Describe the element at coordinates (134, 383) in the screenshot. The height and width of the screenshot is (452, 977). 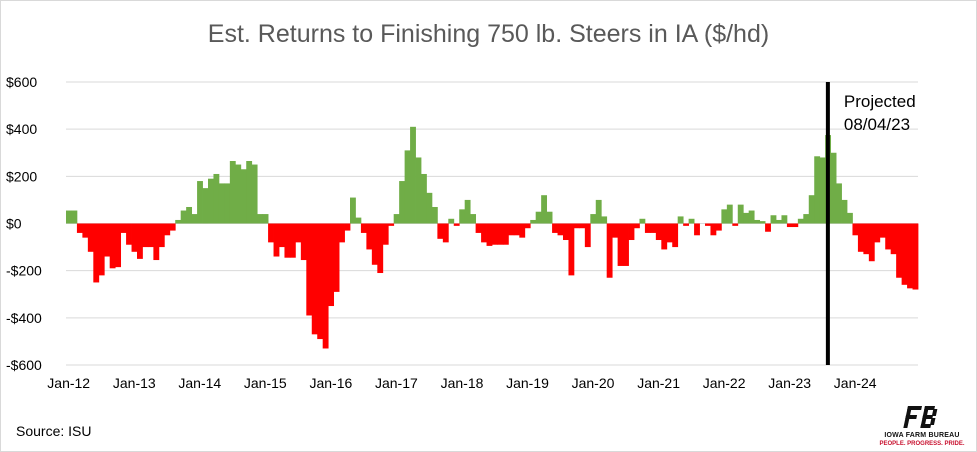
I see `x-tick-label: Jan-13` at that location.